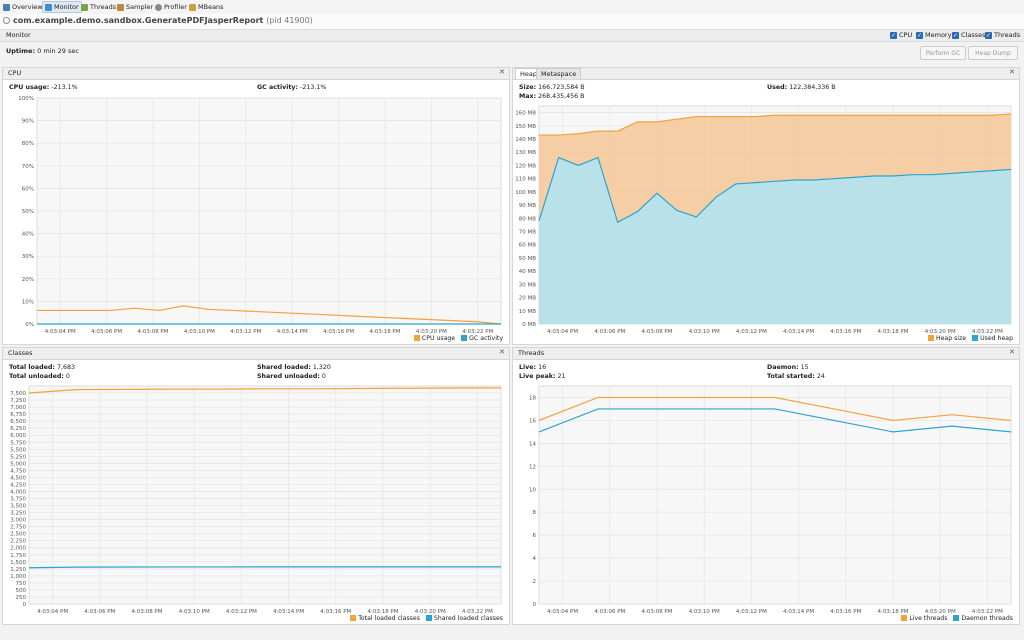 Image resolution: width=1024 pixels, height=640 pixels. I want to click on y-tick-label: 150 MB, so click(525, 127).